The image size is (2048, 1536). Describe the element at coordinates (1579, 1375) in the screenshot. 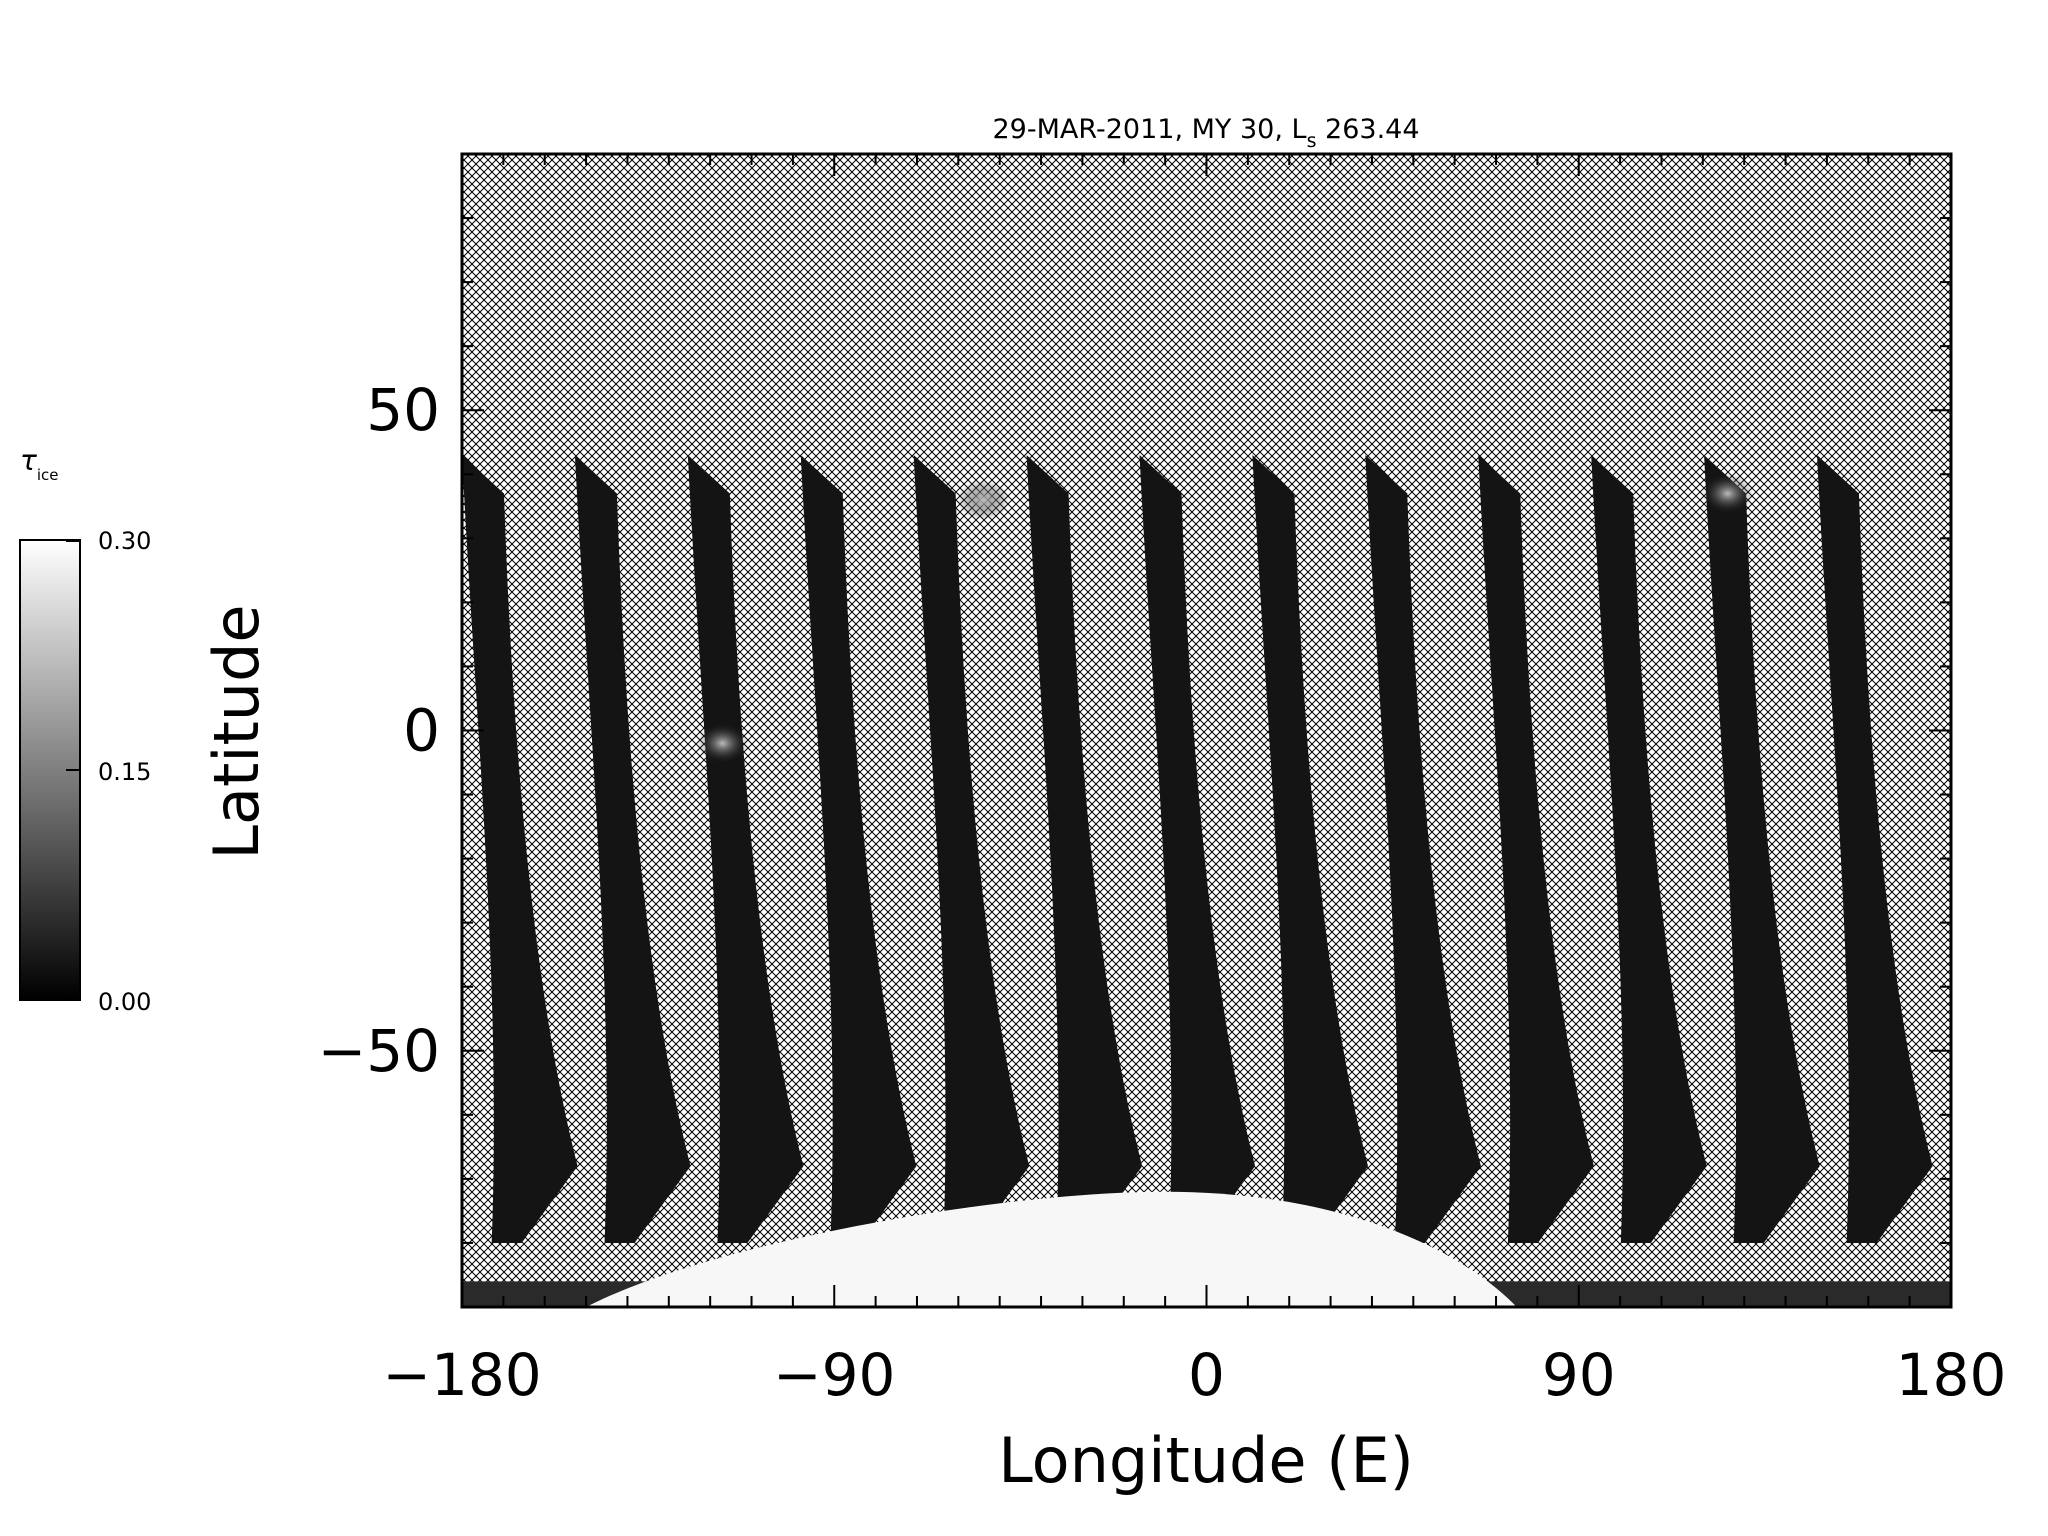

I see `x-tick-label: 90` at that location.